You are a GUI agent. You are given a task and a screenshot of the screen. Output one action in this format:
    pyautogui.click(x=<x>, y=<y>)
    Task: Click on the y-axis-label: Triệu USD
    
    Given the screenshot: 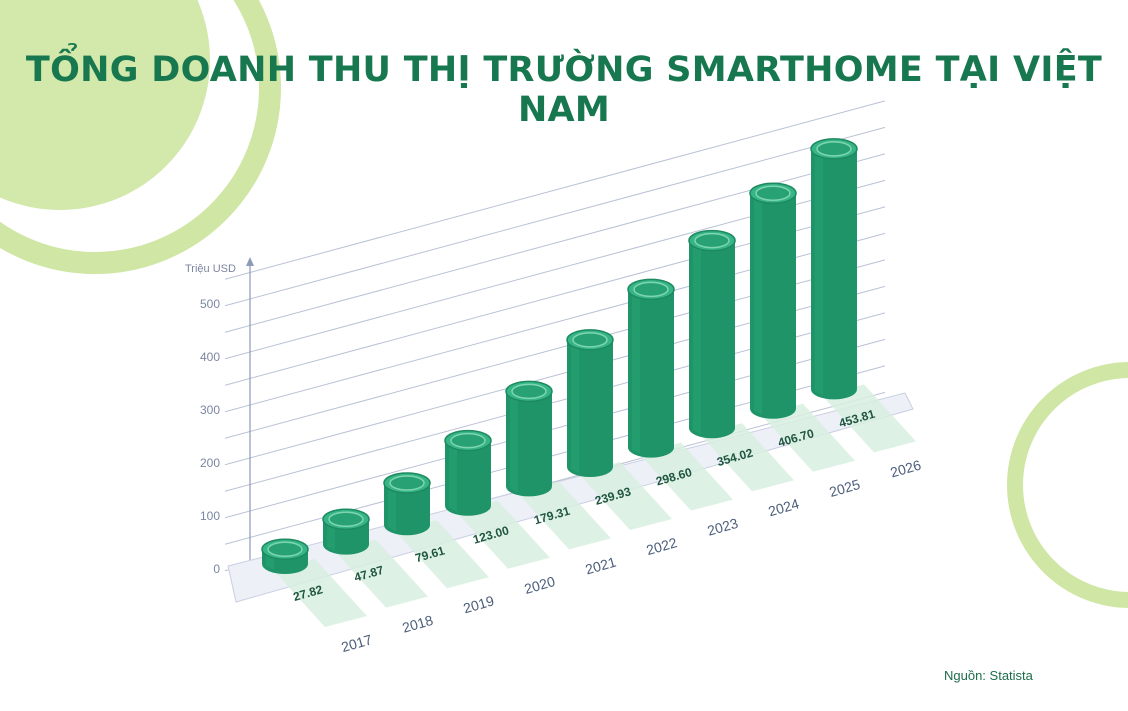 What is the action you would take?
    pyautogui.click(x=210, y=269)
    